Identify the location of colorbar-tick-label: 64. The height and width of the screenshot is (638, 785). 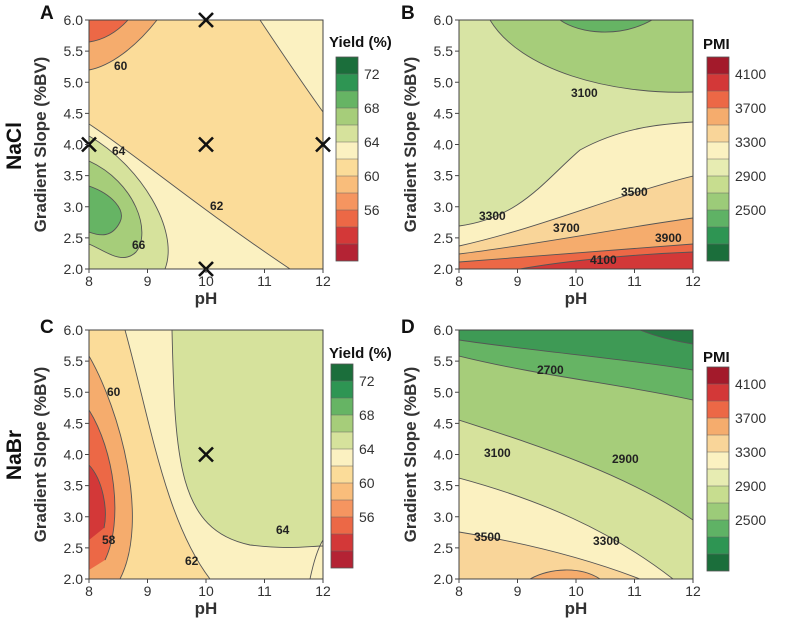
(372, 142).